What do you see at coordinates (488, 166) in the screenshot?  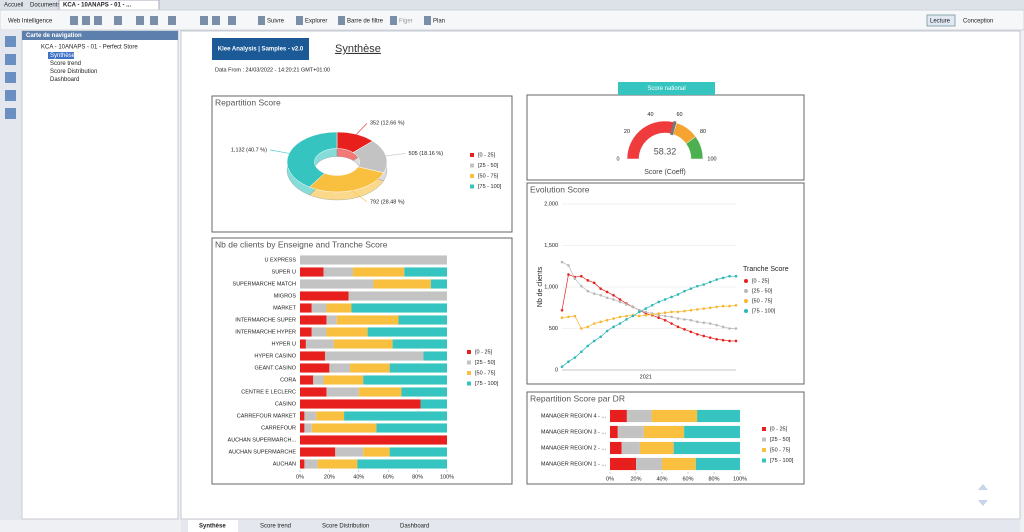 I see `legend-label: [25 - 50]` at bounding box center [488, 166].